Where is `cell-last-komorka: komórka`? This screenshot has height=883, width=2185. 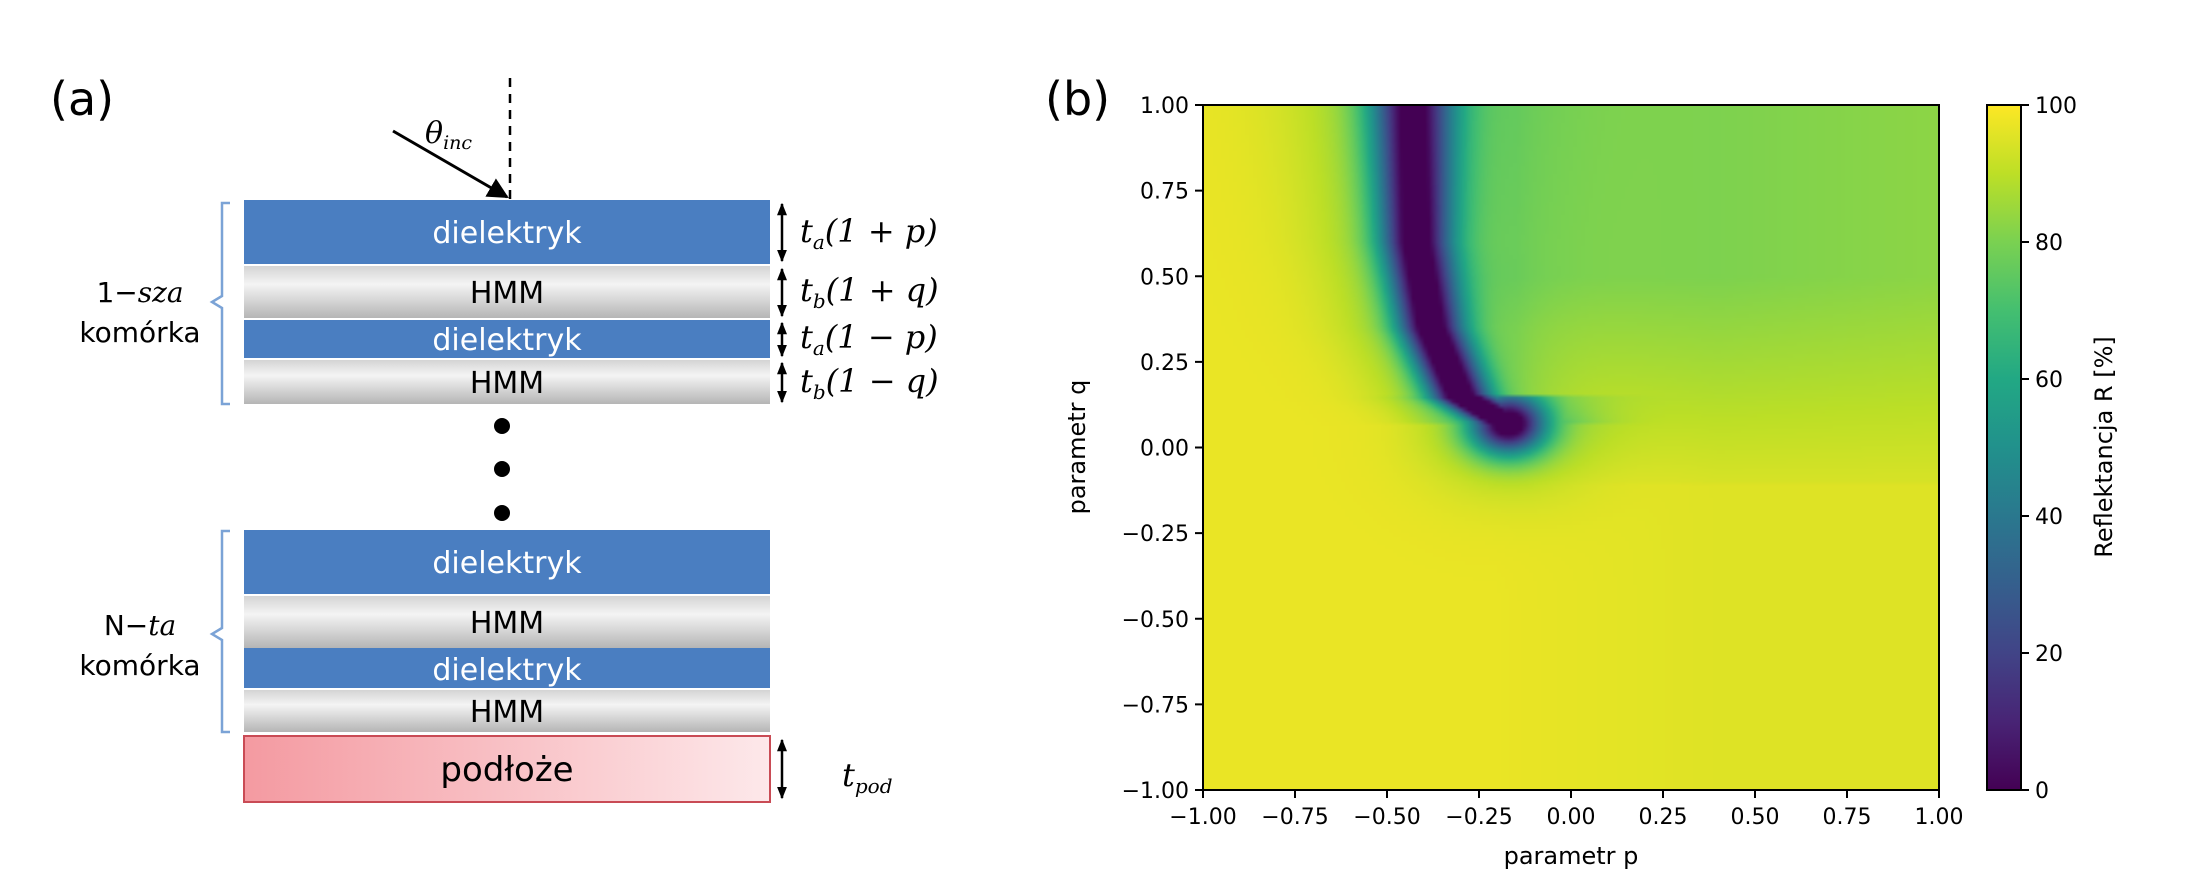 cell-last-komorka: komórka is located at coordinates (139, 665).